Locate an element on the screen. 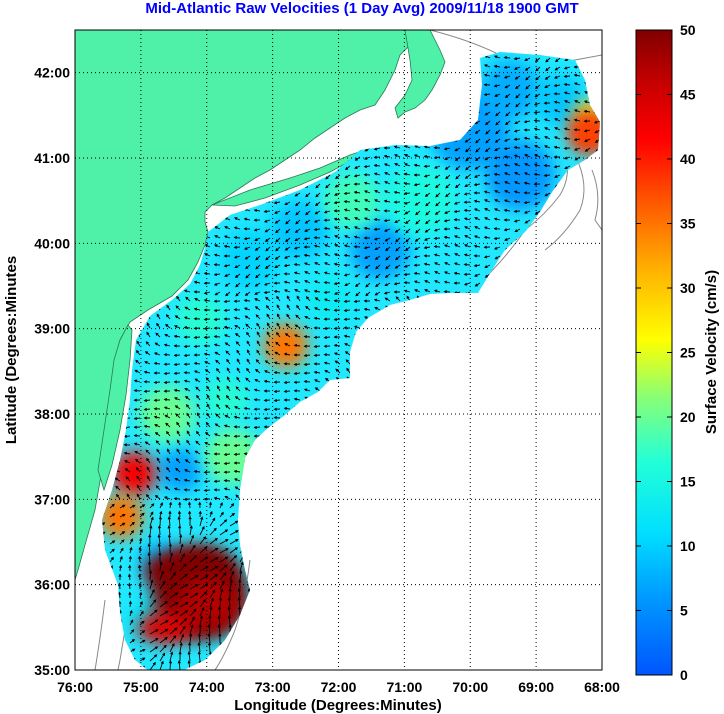  y-tick-label: 38:00 is located at coordinates (52, 414).